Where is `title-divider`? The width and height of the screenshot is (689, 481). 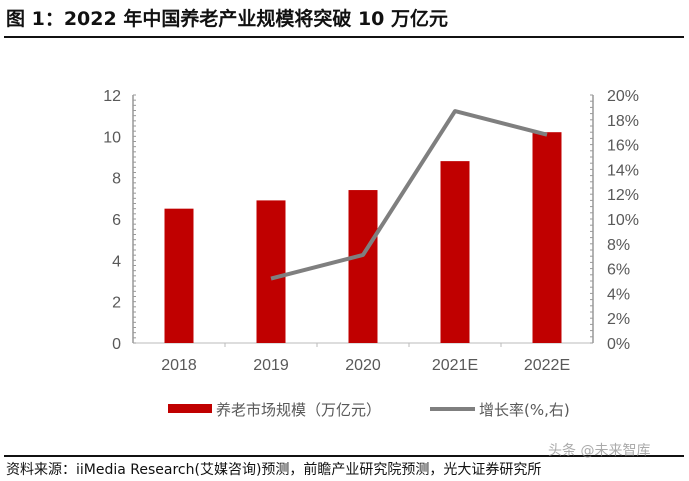 title-divider is located at coordinates (344, 37).